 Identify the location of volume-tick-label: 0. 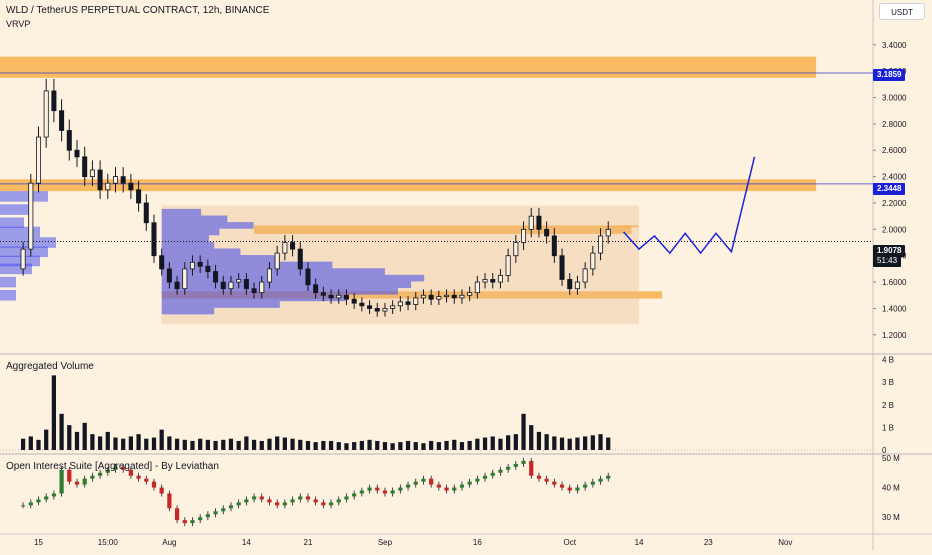
(884, 450).